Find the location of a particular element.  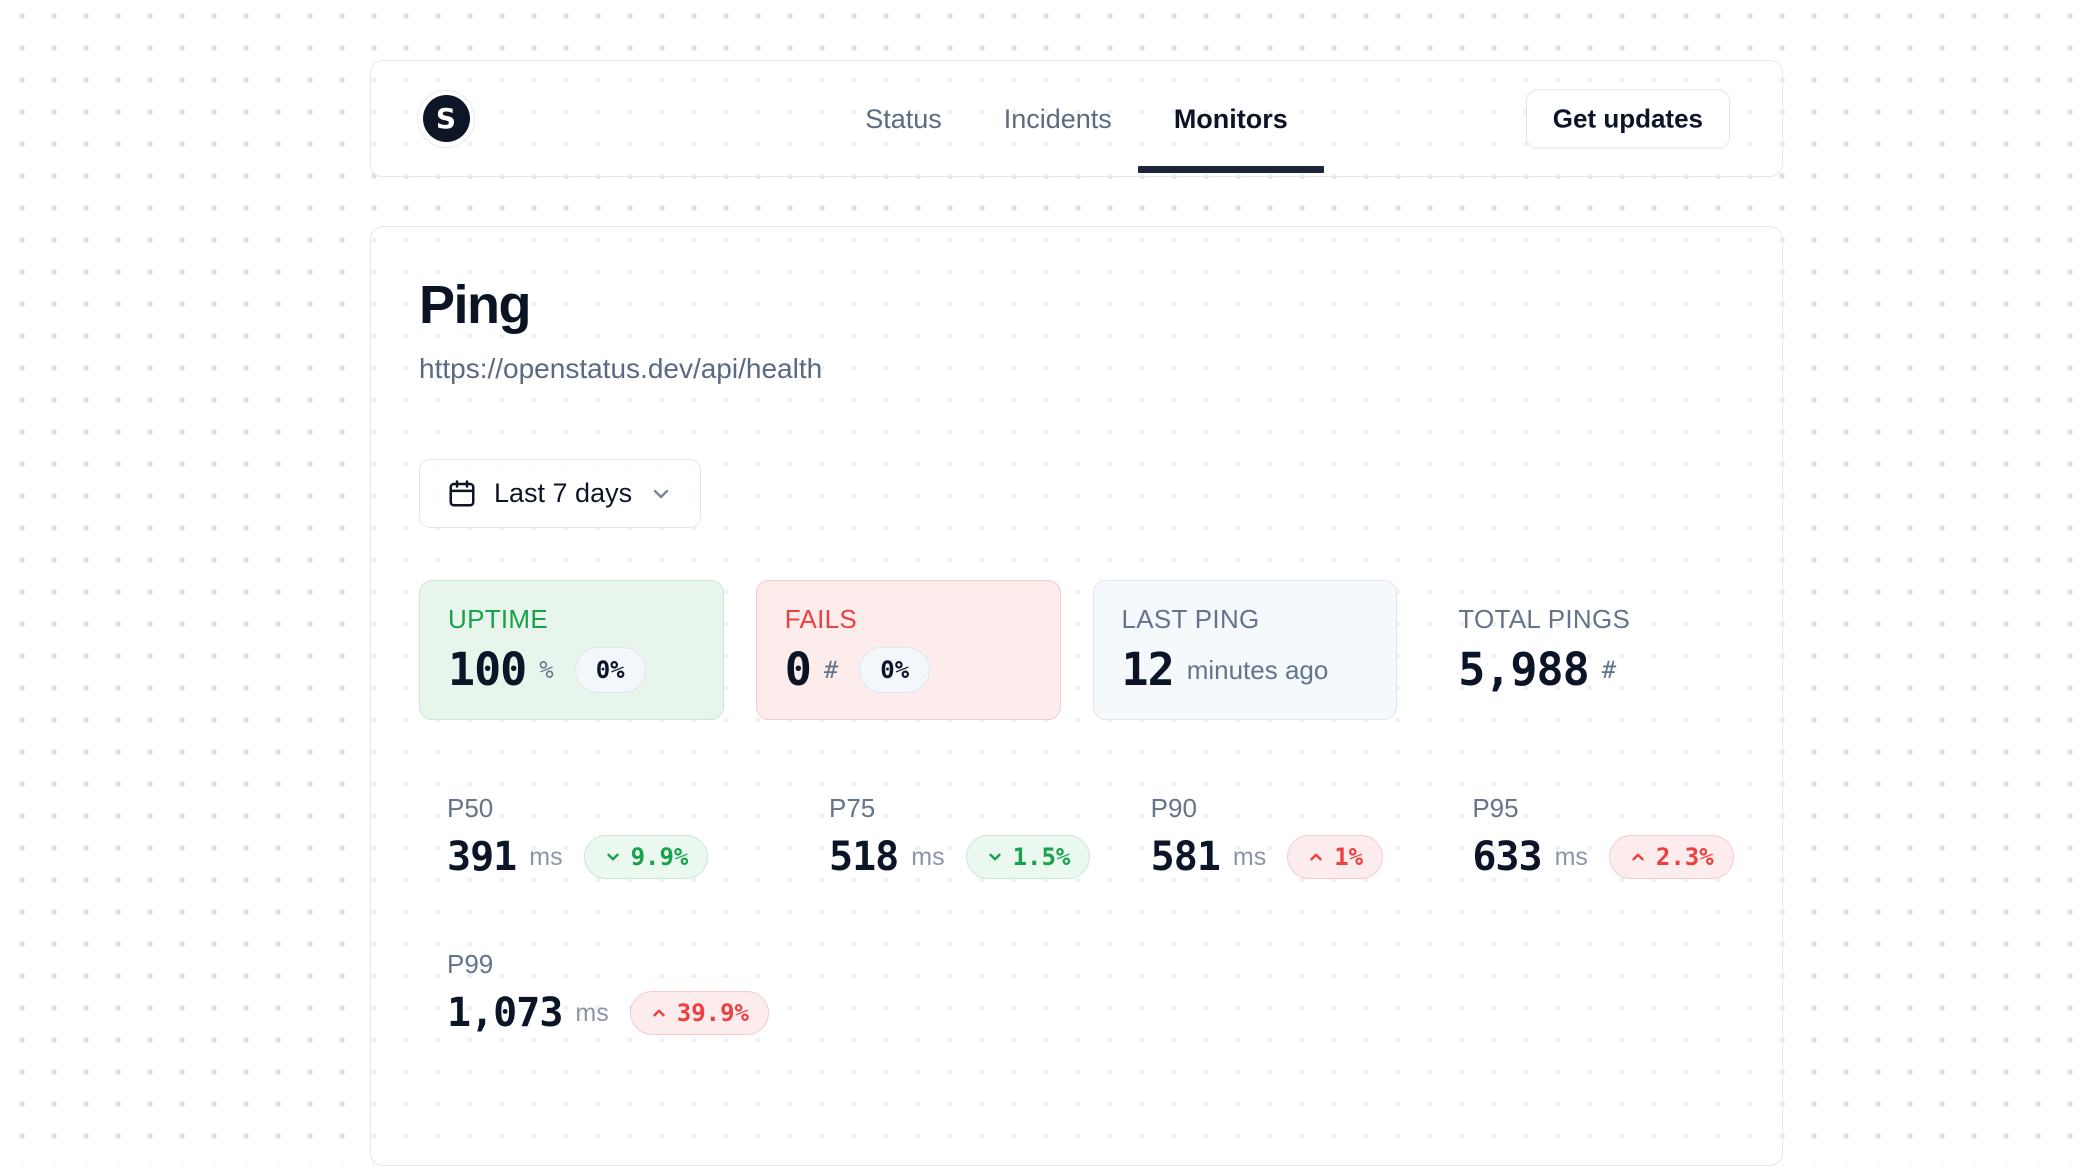

trend-pill: 9.9% is located at coordinates (646, 857).